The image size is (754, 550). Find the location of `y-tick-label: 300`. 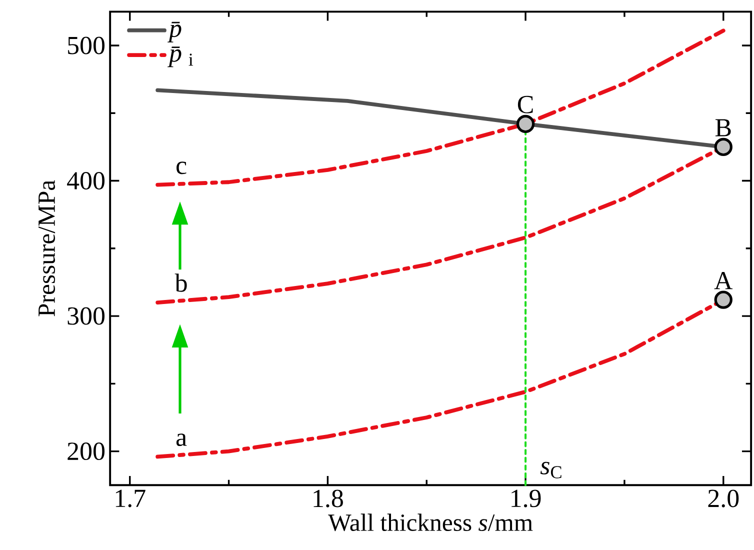

y-tick-label: 300 is located at coordinates (86, 316).